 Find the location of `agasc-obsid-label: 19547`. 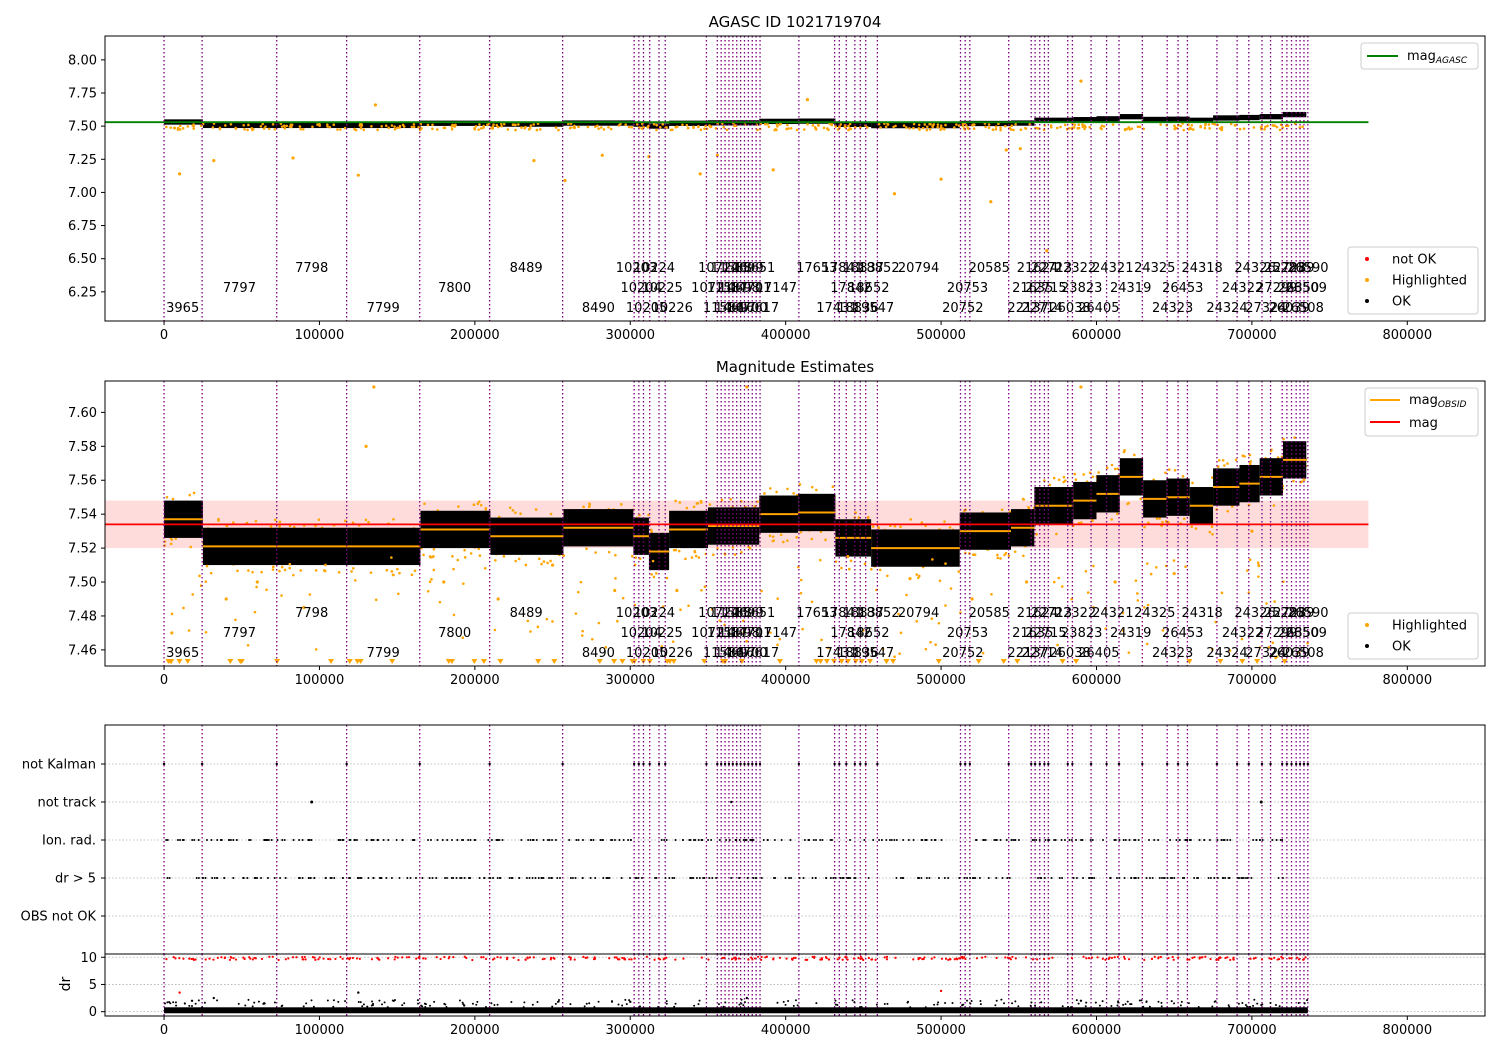

agasc-obsid-label: 19547 is located at coordinates (873, 308).